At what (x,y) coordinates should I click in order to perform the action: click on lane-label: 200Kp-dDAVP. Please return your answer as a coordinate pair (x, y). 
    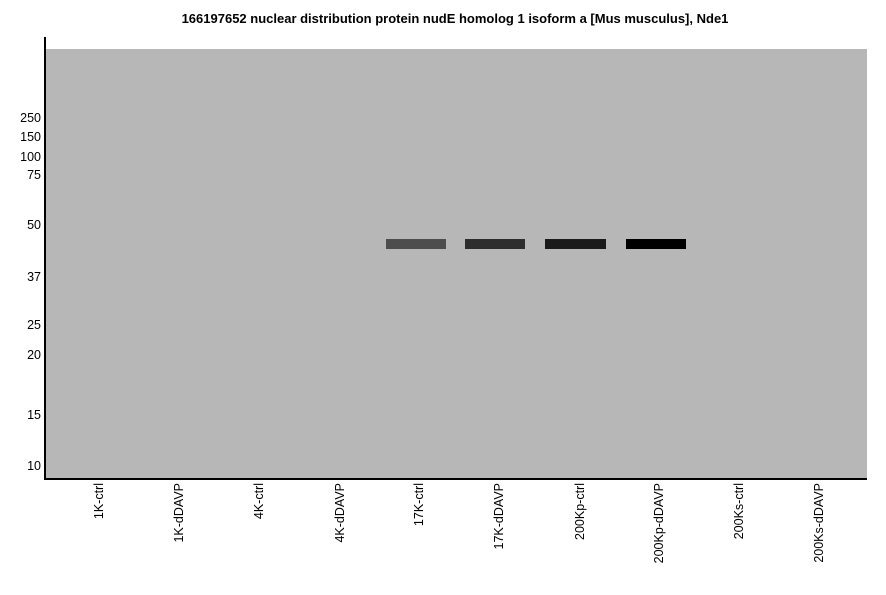
    Looking at the image, I should click on (659, 523).